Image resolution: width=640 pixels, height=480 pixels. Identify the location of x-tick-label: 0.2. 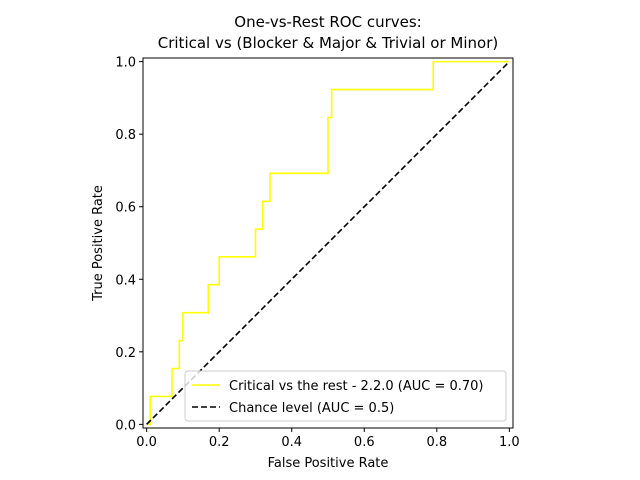
(219, 442).